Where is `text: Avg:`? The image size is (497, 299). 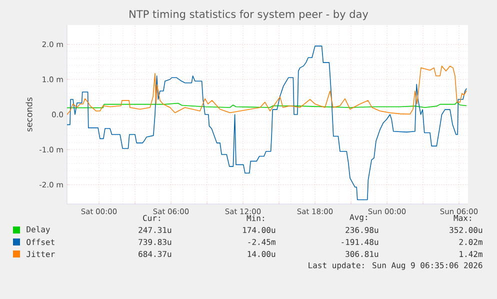
text: Avg: is located at coordinates (358, 218).